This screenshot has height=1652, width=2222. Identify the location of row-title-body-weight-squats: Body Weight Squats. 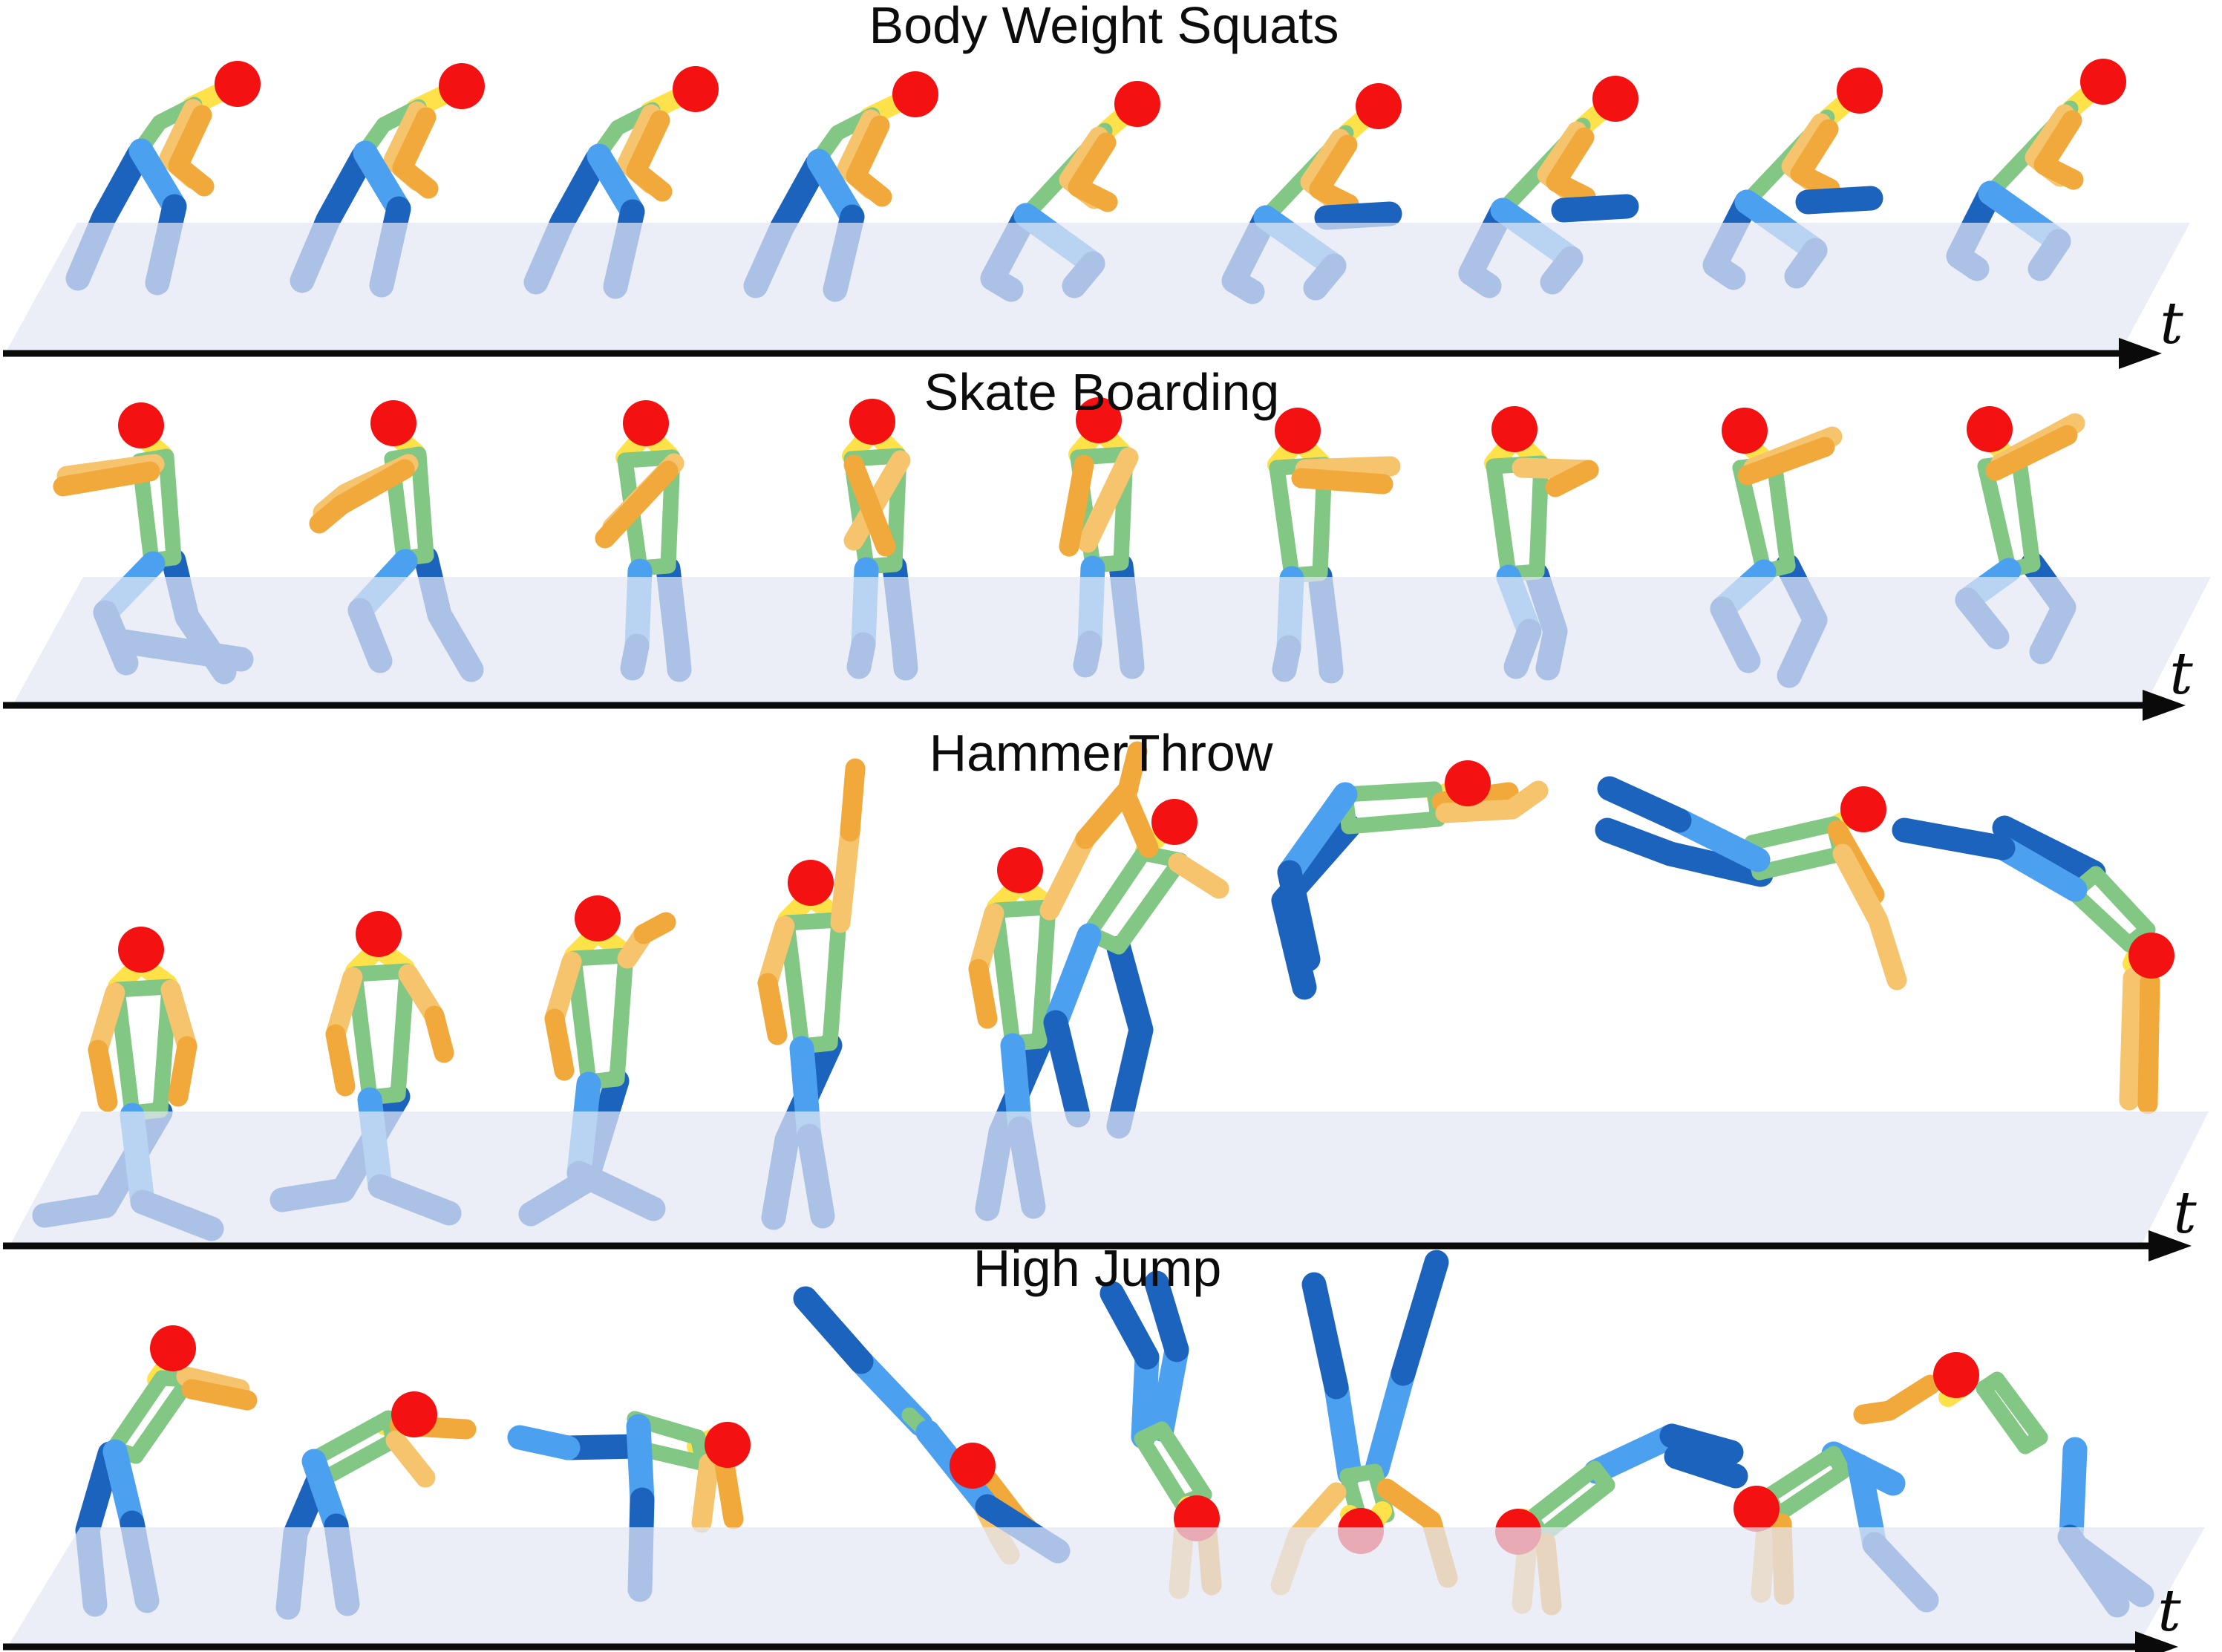
(1104, 27).